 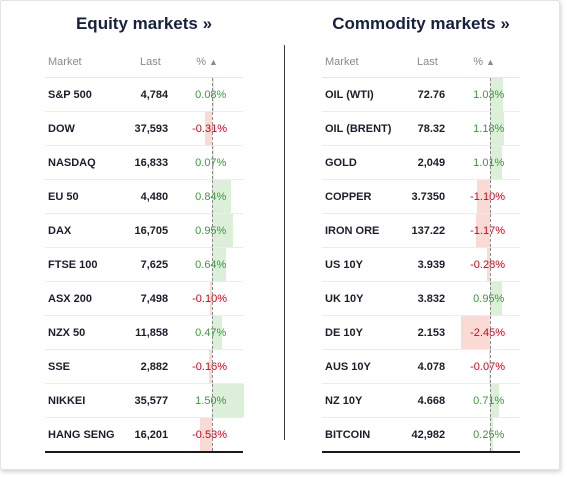 I want to click on pct-change-value: 0.08%, so click(x=211, y=94).